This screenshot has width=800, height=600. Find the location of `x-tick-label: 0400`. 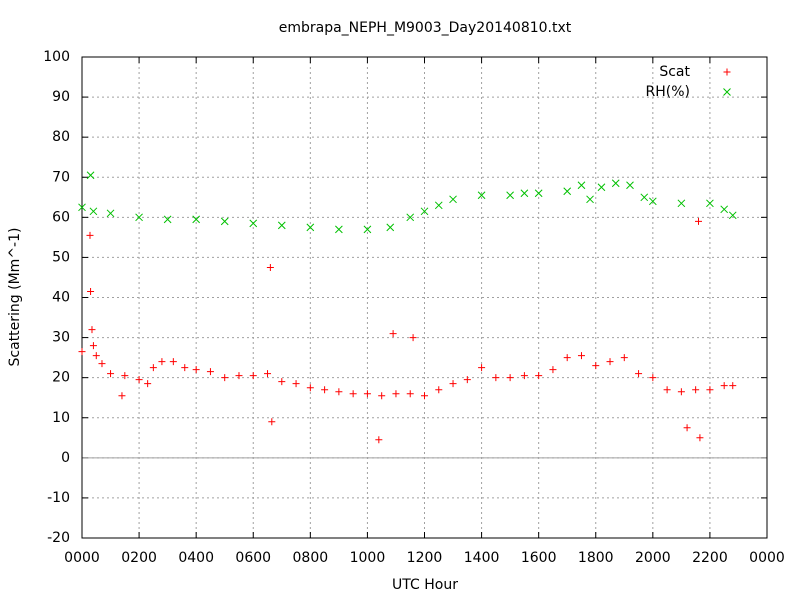

x-tick-label: 0400 is located at coordinates (196, 558).